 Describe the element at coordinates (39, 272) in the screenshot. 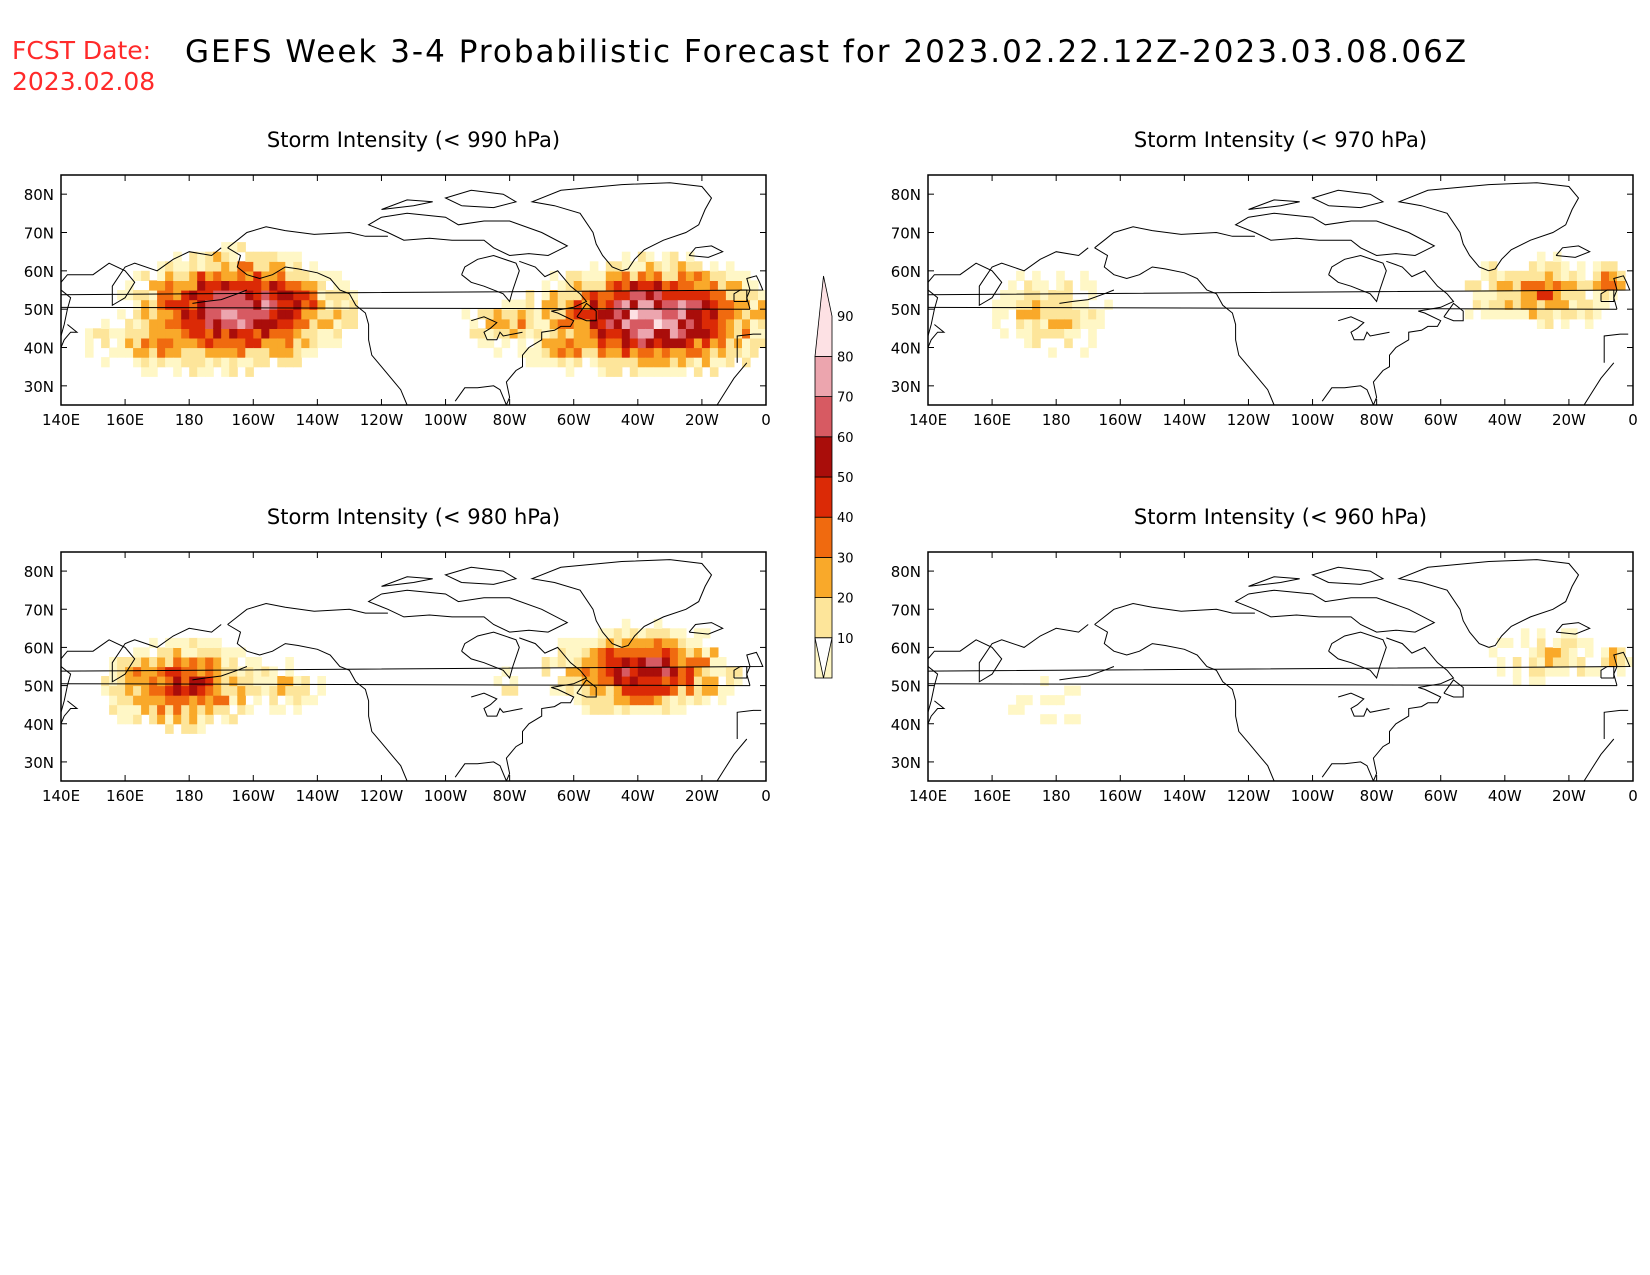

I see `lat-tick-label: 60N` at that location.